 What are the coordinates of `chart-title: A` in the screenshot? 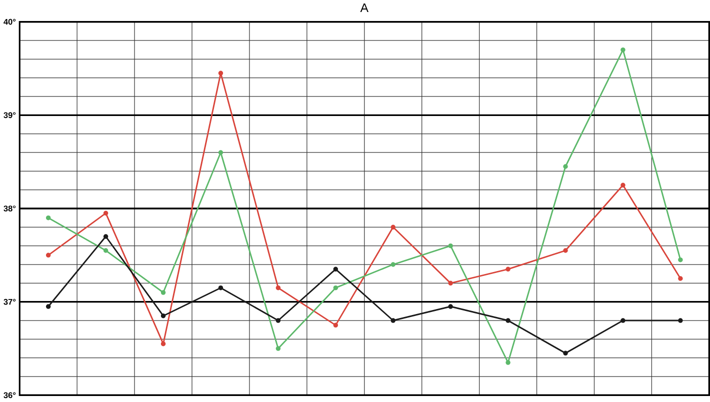 It's located at (364, 7).